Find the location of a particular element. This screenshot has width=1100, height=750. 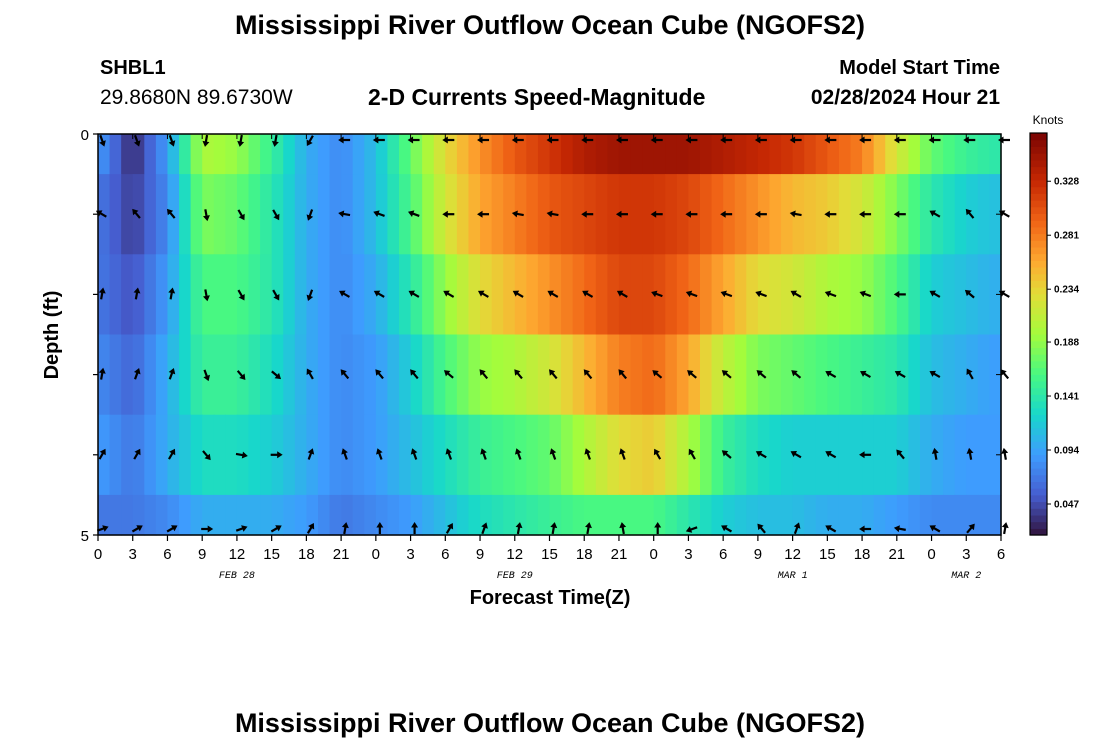

day-label: MAR 1 is located at coordinates (793, 576).